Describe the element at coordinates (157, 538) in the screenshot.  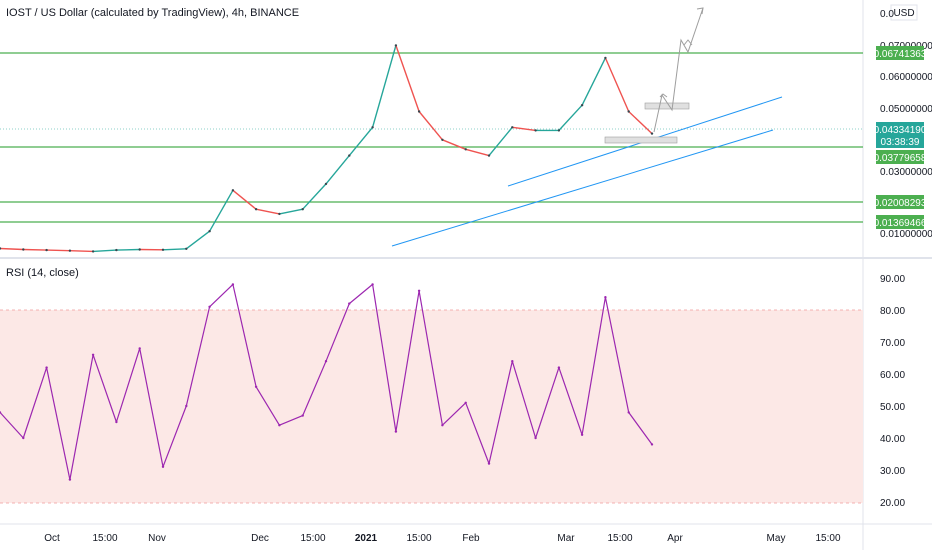
I see `time-tick: Nov` at that location.